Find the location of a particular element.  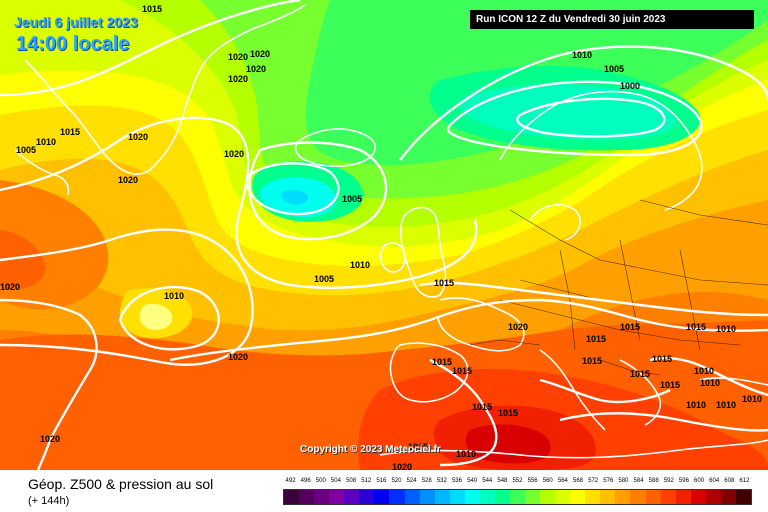

z500-west-core is located at coordinates (23, 260).